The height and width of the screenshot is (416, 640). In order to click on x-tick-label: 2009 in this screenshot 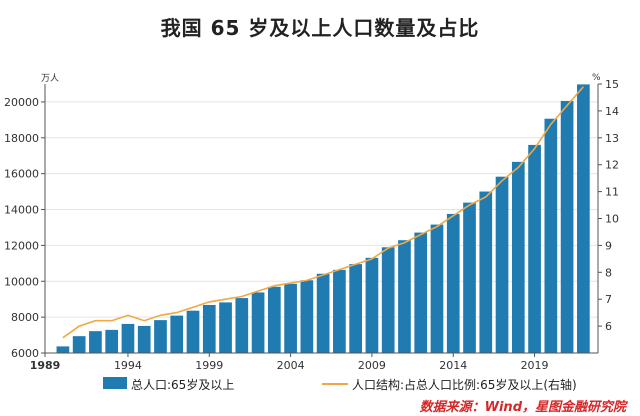, I will do `click(372, 365)`.